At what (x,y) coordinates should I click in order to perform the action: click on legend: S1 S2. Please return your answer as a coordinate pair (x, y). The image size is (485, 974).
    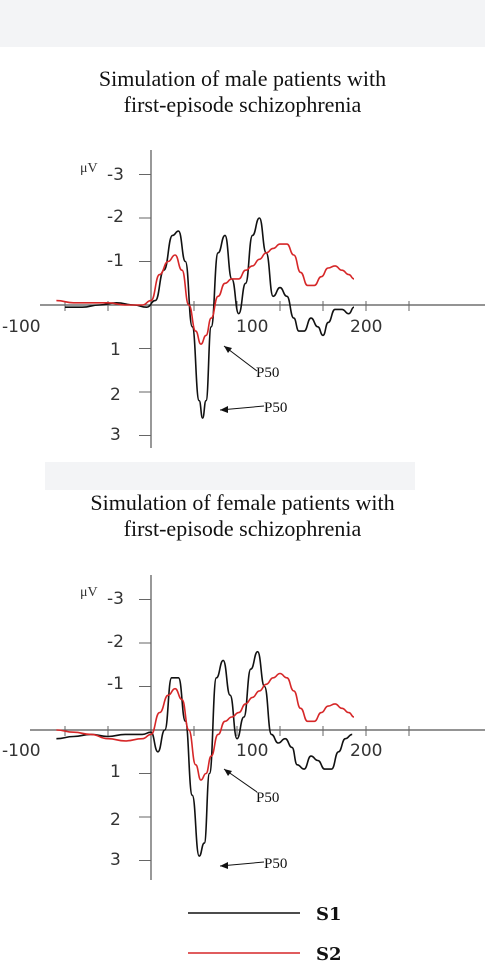
    Looking at the image, I should click on (265, 934).